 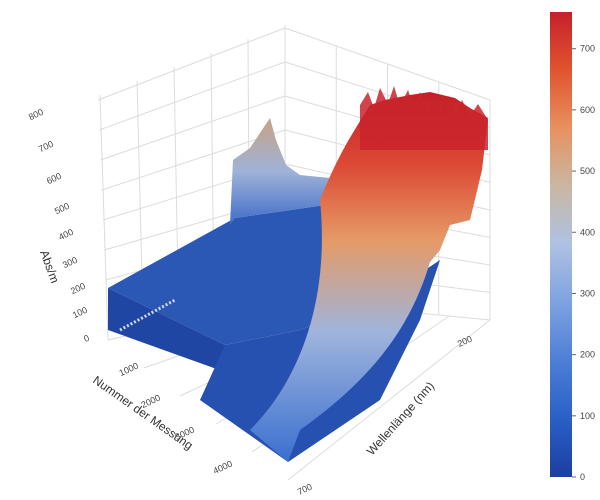 I want to click on colorbar-tick-label: 0, so click(x=582, y=477).